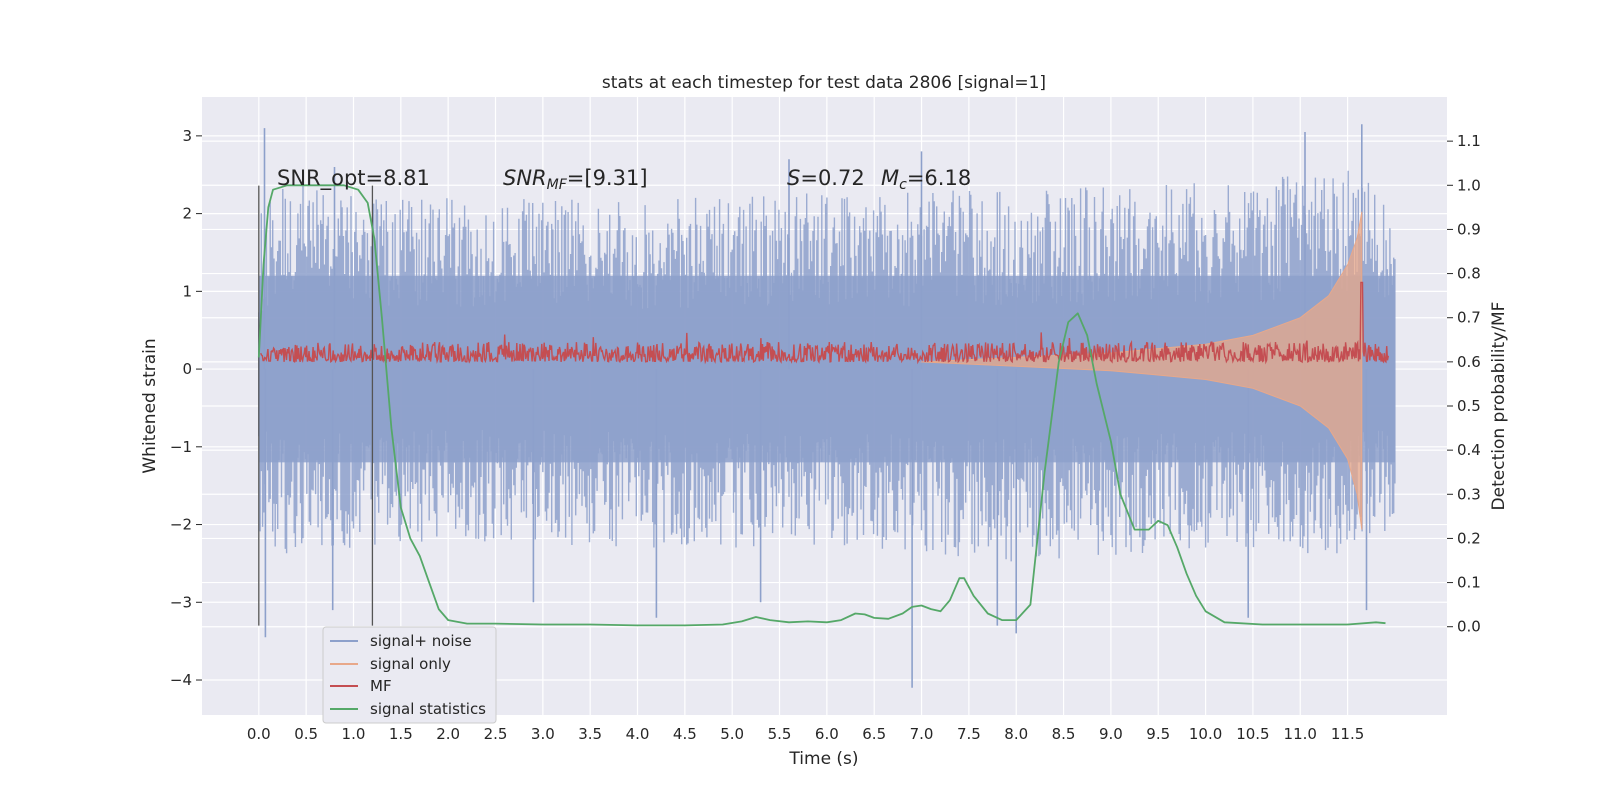  Describe the element at coordinates (874, 734) in the screenshot. I see `x-tick-label: 6.5` at that location.